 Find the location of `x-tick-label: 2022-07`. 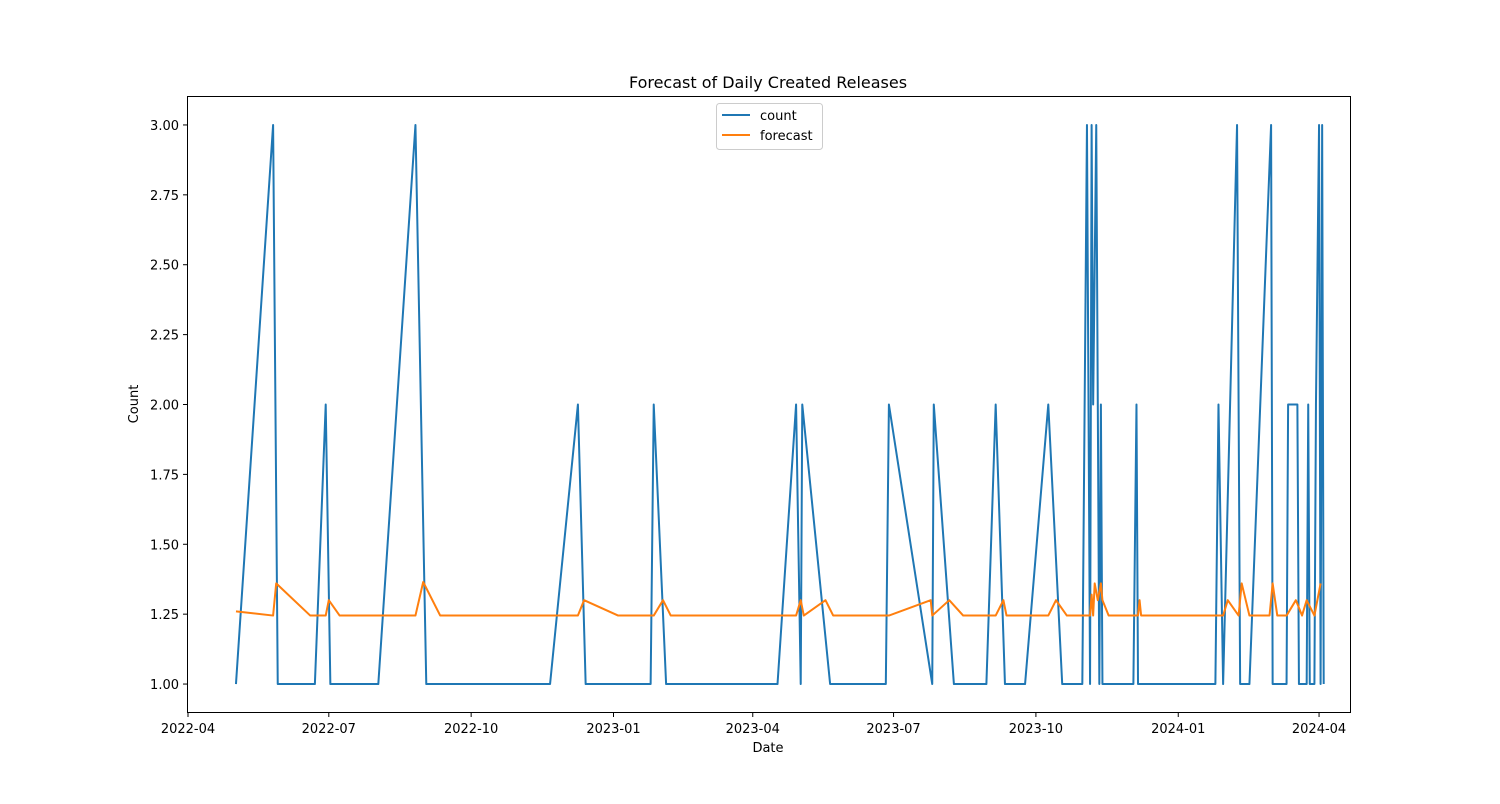

x-tick-label: 2022-07 is located at coordinates (329, 729).